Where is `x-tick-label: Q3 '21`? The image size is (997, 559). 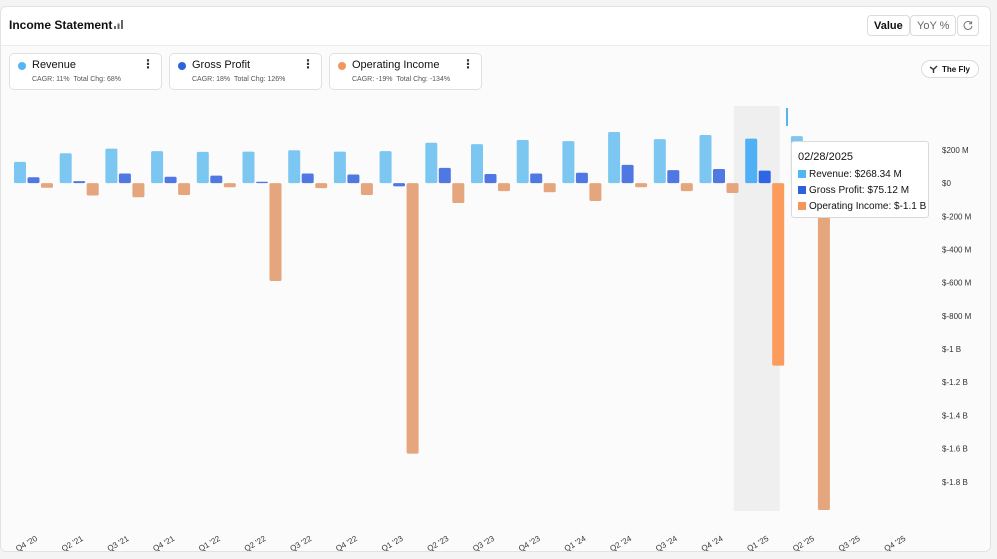 x-tick-label: Q3 '21 is located at coordinates (118, 543).